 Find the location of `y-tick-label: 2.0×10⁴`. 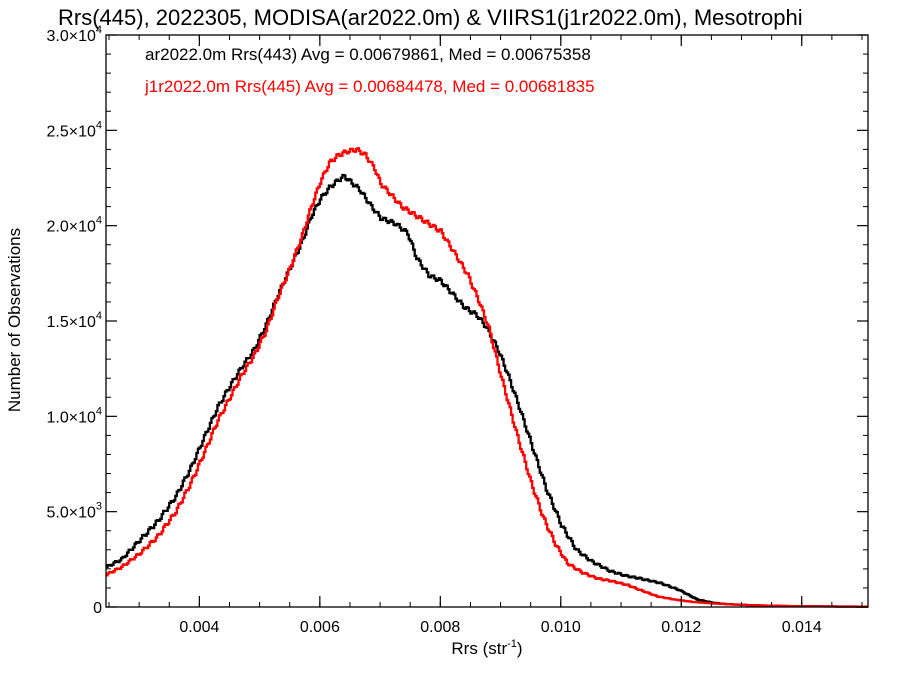

y-tick-label: 2.0×10⁴ is located at coordinates (74, 225).